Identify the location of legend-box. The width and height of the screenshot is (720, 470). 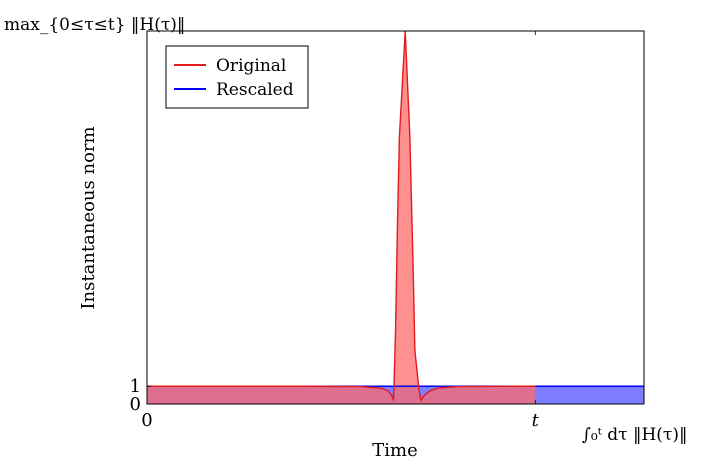
(237, 77).